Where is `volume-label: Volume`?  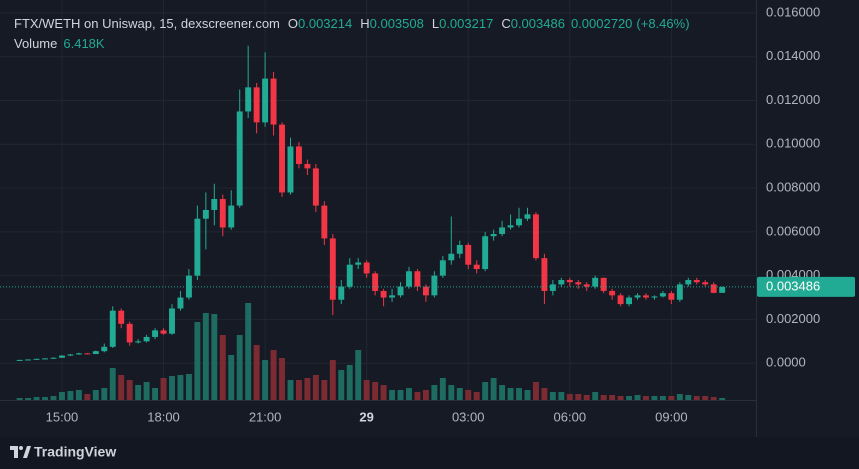
volume-label: Volume is located at coordinates (36, 43).